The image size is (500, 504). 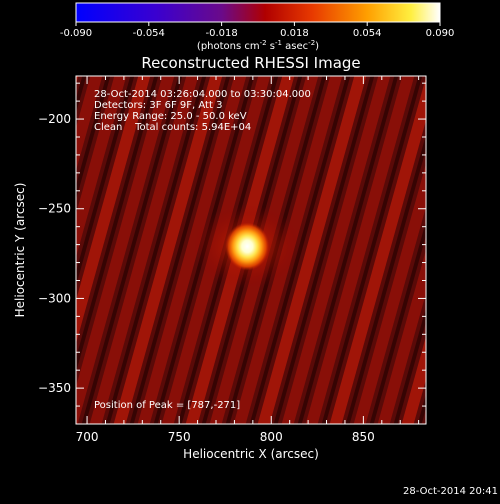 What do you see at coordinates (149, 33) in the screenshot?
I see `colorbar-tick-label: -0.054` at bounding box center [149, 33].